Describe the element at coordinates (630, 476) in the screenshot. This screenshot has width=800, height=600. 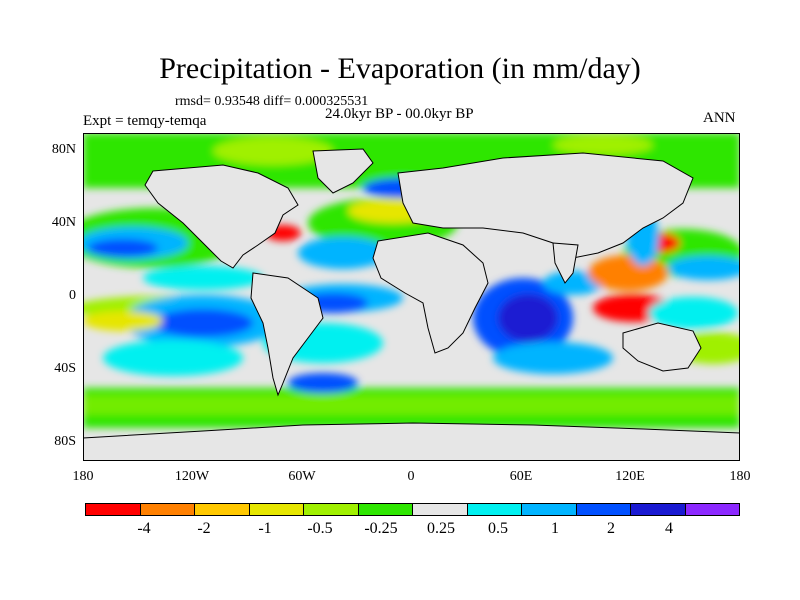
I see `x-tick-120e: 120E` at that location.